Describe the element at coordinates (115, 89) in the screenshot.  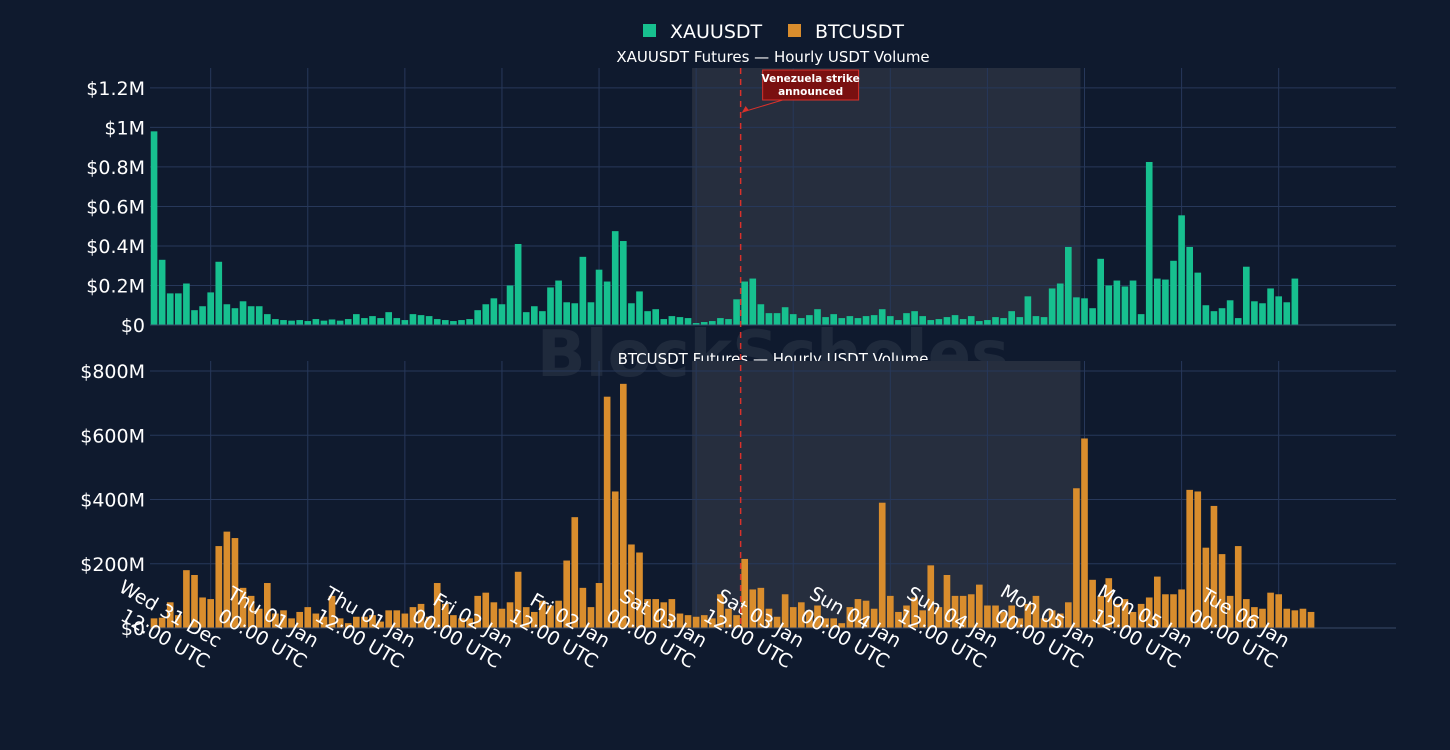
I see `y-tick-label: $1.2M` at that location.